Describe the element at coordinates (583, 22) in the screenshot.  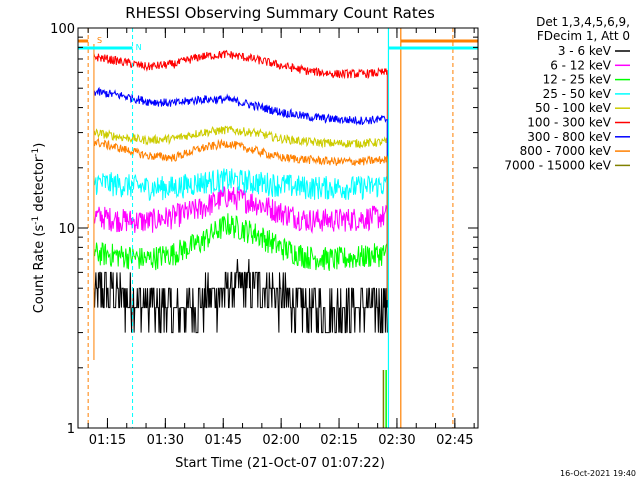
I see `legend-header-line-1: Det 1,3,4,5,6,9,` at that location.